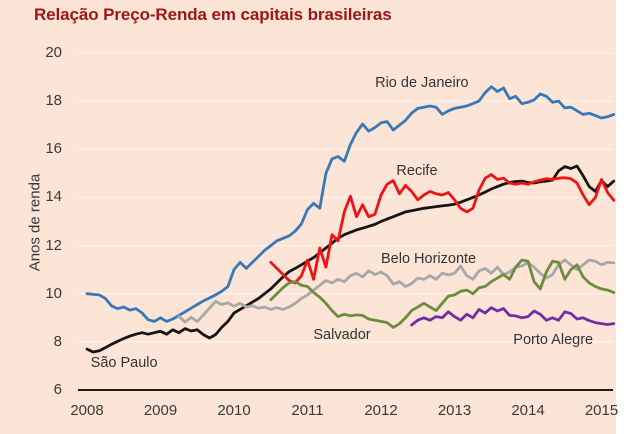 The width and height of the screenshot is (644, 434). What do you see at coordinates (234, 410) in the screenshot?
I see `x-tick-label-2010: 2010` at bounding box center [234, 410].